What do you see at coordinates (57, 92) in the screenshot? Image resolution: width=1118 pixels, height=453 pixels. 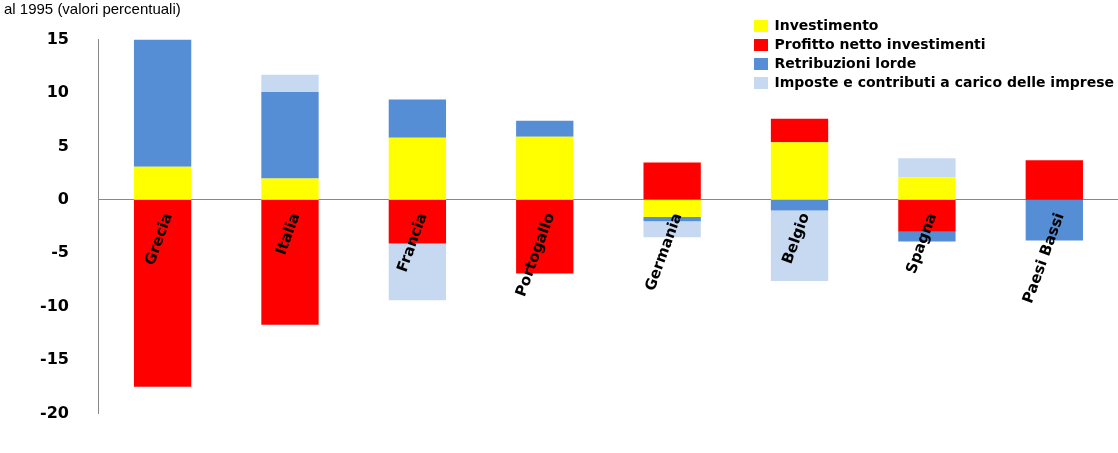 I see `y-tick-label: 10` at bounding box center [57, 92].